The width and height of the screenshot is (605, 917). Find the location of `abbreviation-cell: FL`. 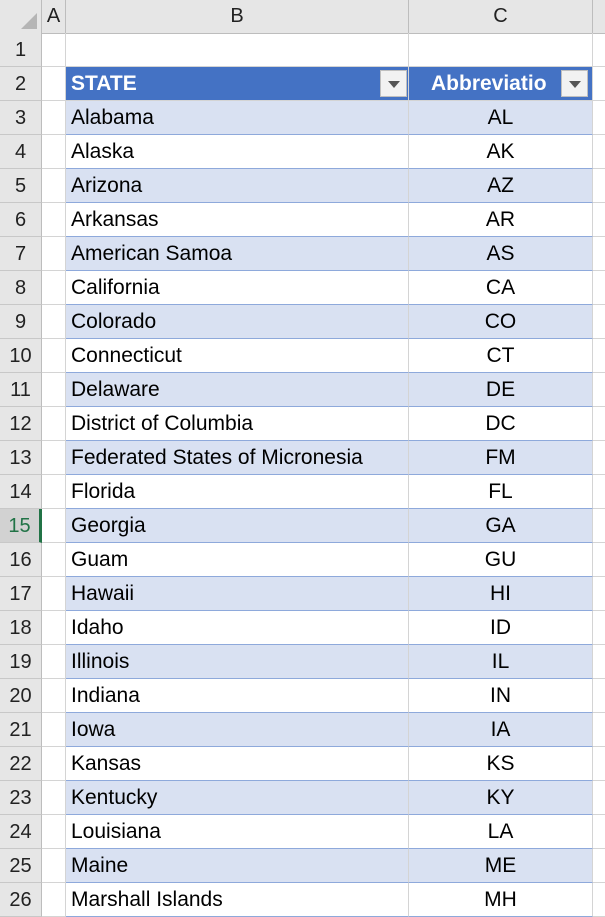

abbreviation-cell: FL is located at coordinates (501, 492).